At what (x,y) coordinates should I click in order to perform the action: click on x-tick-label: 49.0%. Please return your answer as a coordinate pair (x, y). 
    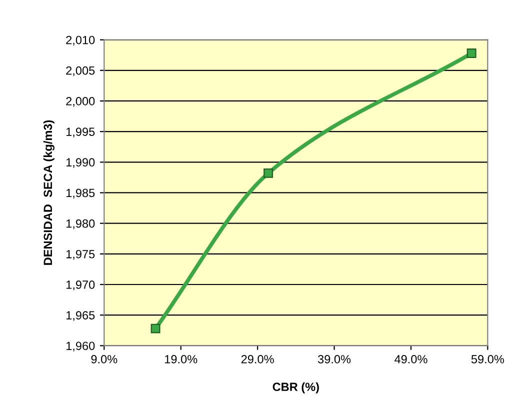
    Looking at the image, I should click on (411, 359).